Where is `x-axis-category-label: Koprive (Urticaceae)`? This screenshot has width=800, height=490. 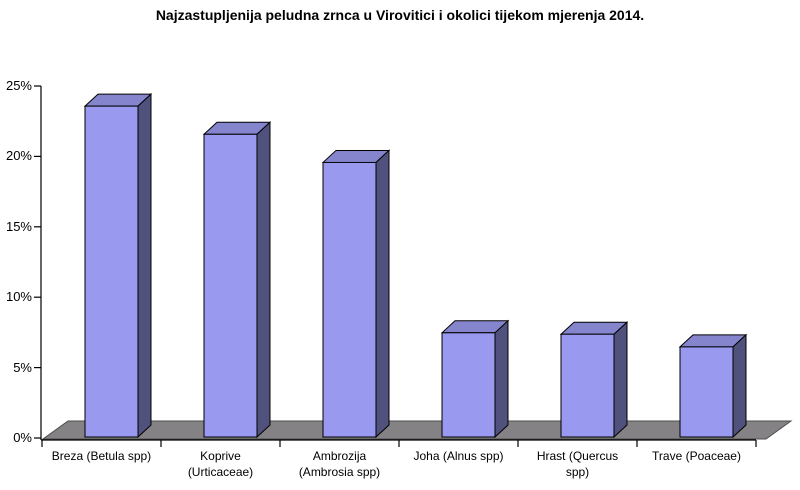 x-axis-category-label: Koprive (Urticaceae) is located at coordinates (220, 464).